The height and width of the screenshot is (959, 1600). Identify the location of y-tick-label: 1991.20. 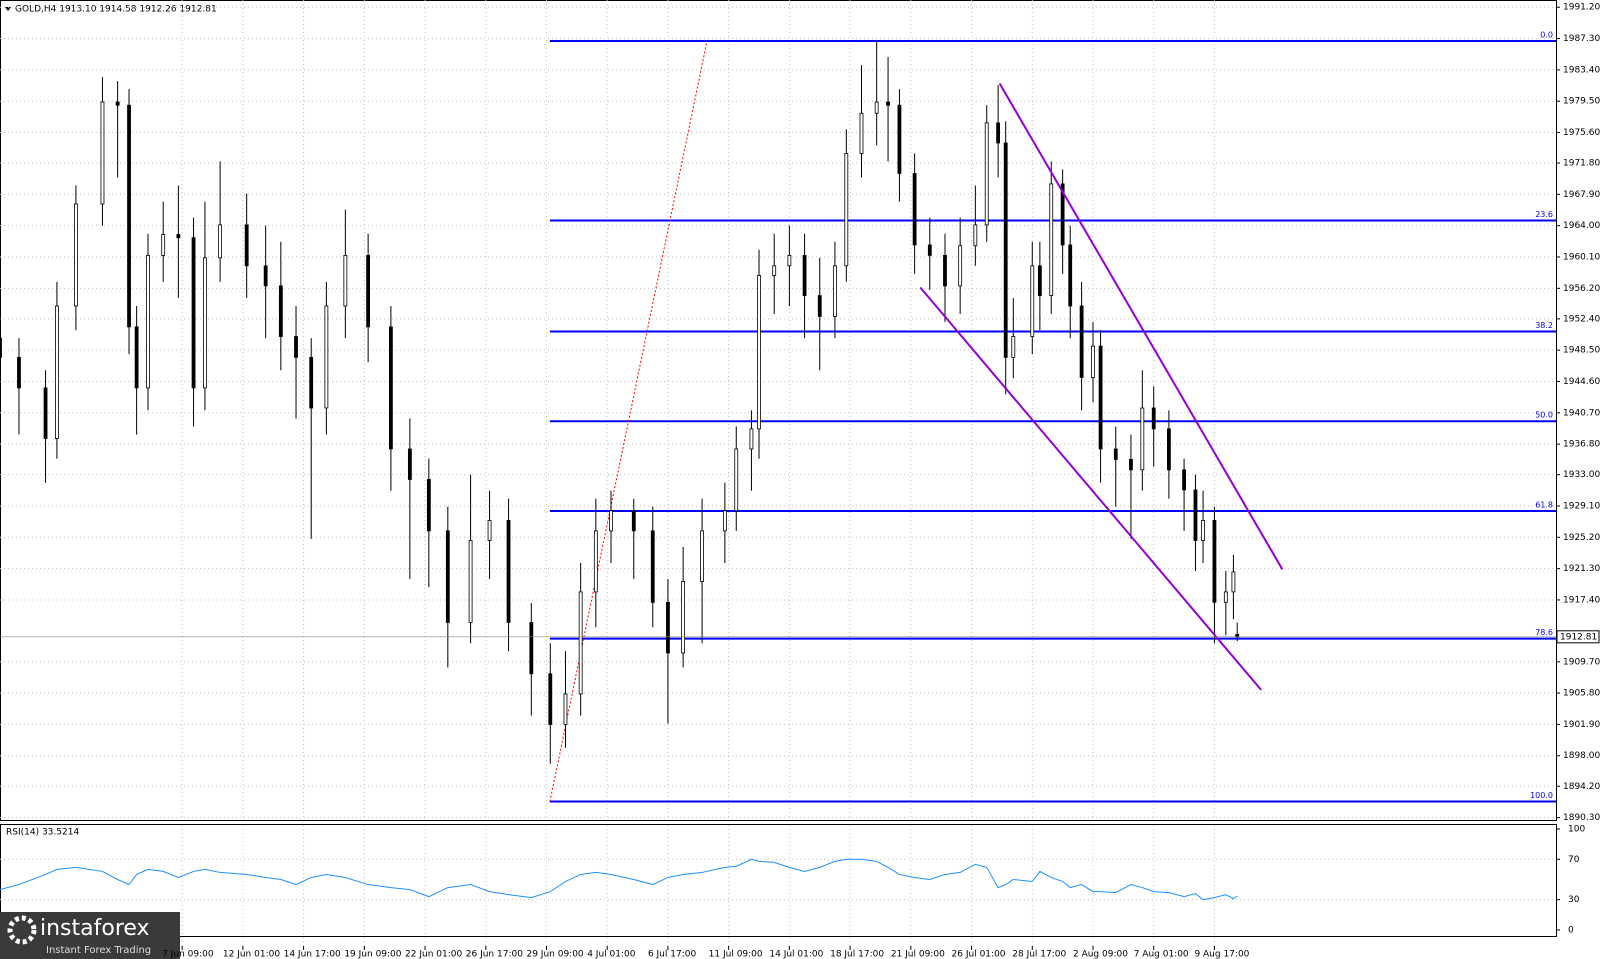
(1581, 8).